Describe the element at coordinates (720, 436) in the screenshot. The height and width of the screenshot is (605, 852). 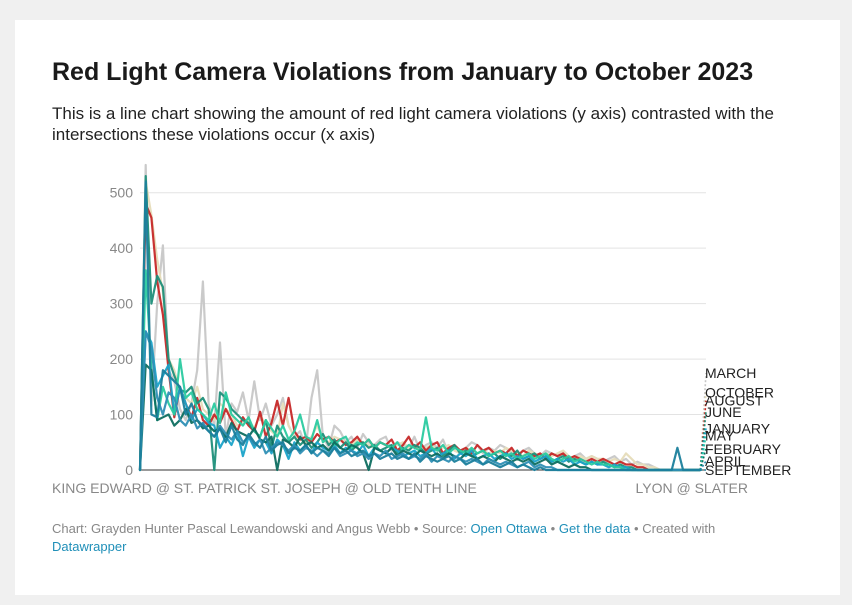
I see `series-label-may: MAY` at that location.